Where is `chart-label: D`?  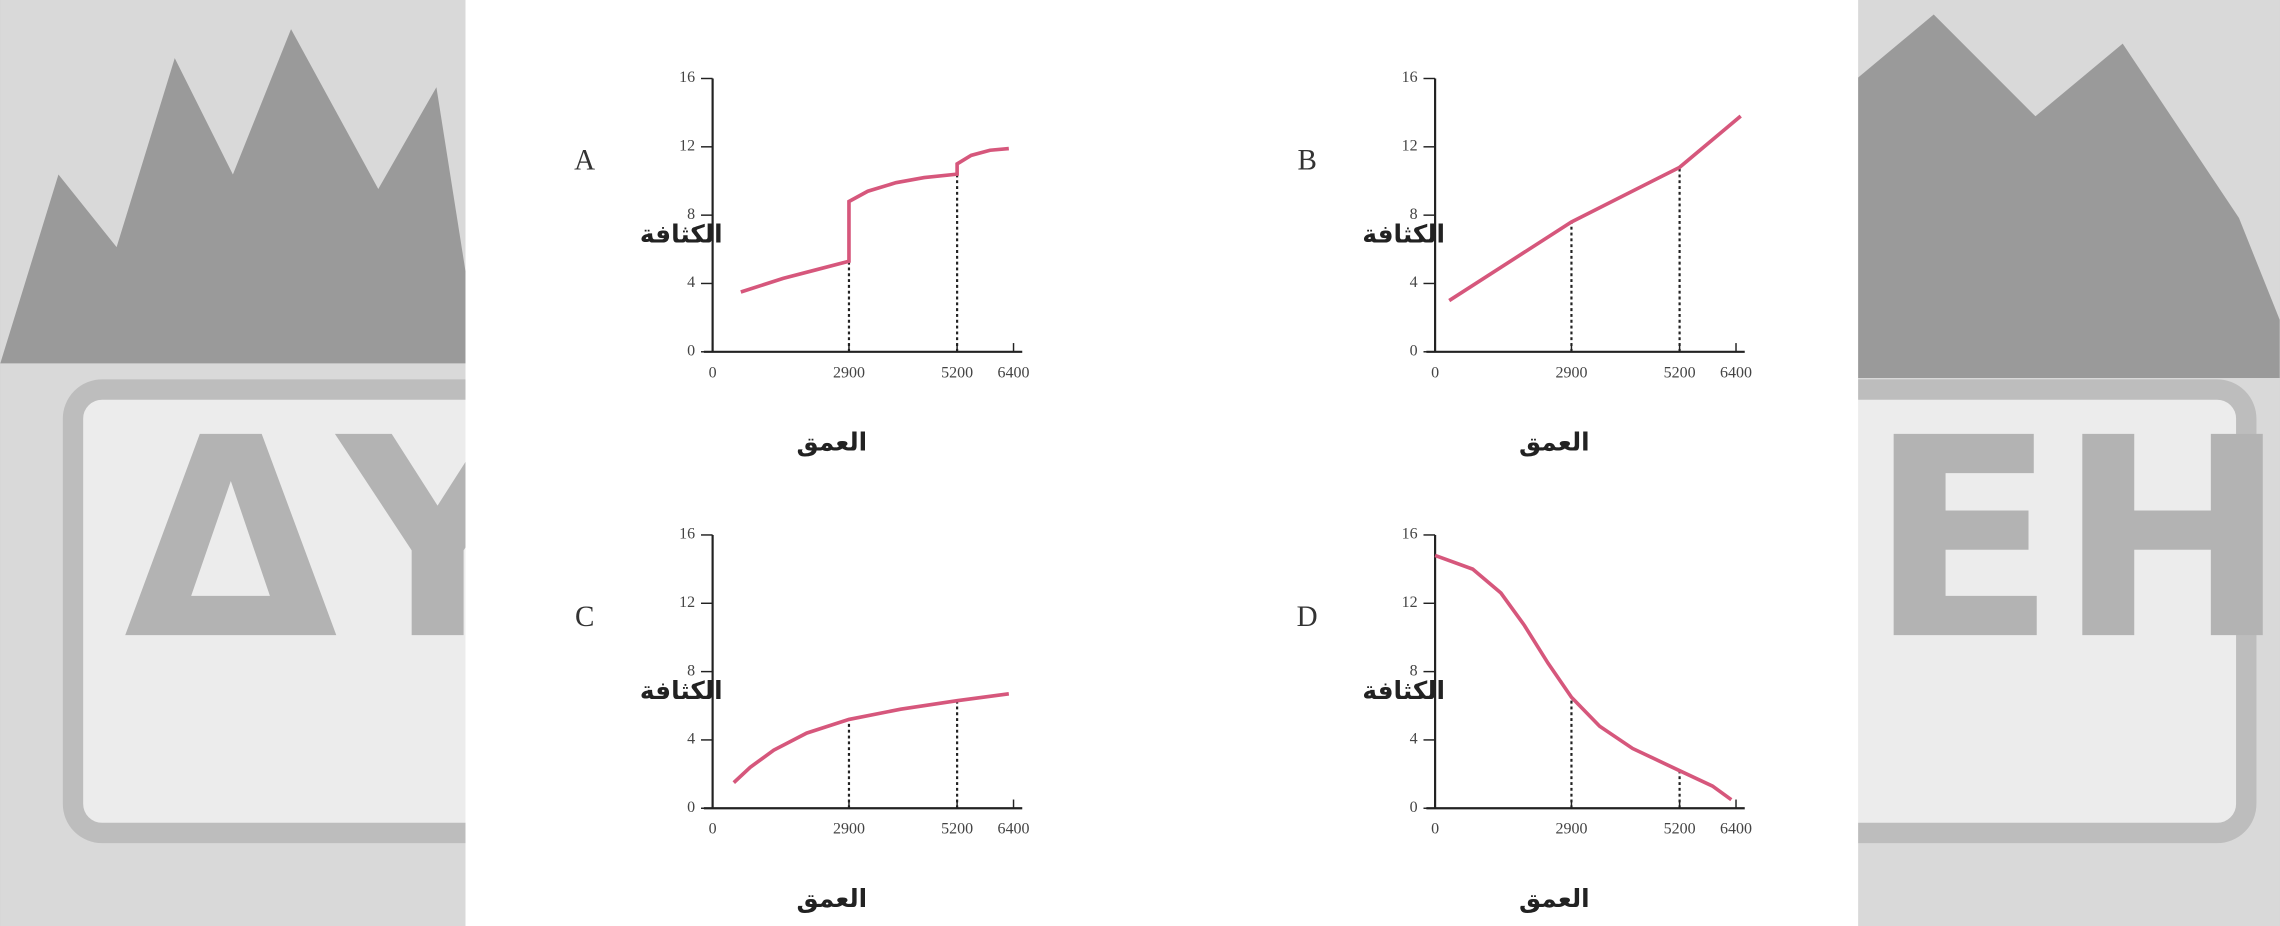 chart-label: D is located at coordinates (1307, 617).